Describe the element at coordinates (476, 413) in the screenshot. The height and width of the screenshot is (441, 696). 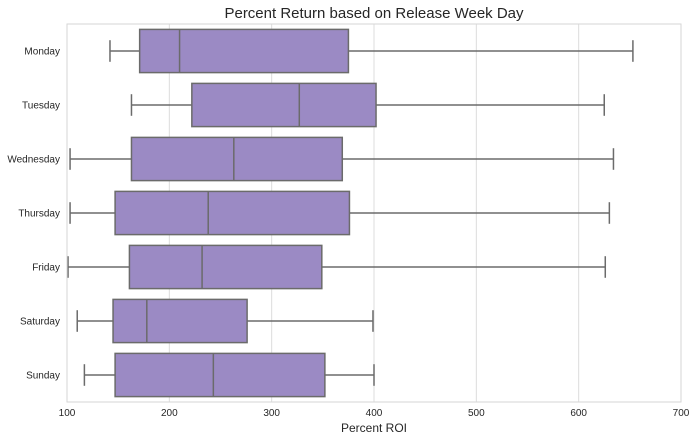
I see `x-tick-label: 500` at that location.